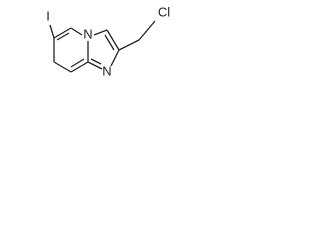 The width and height of the screenshot is (320, 240). What do you see at coordinates (48, 15) in the screenshot?
I see `atom-label: I` at bounding box center [48, 15].